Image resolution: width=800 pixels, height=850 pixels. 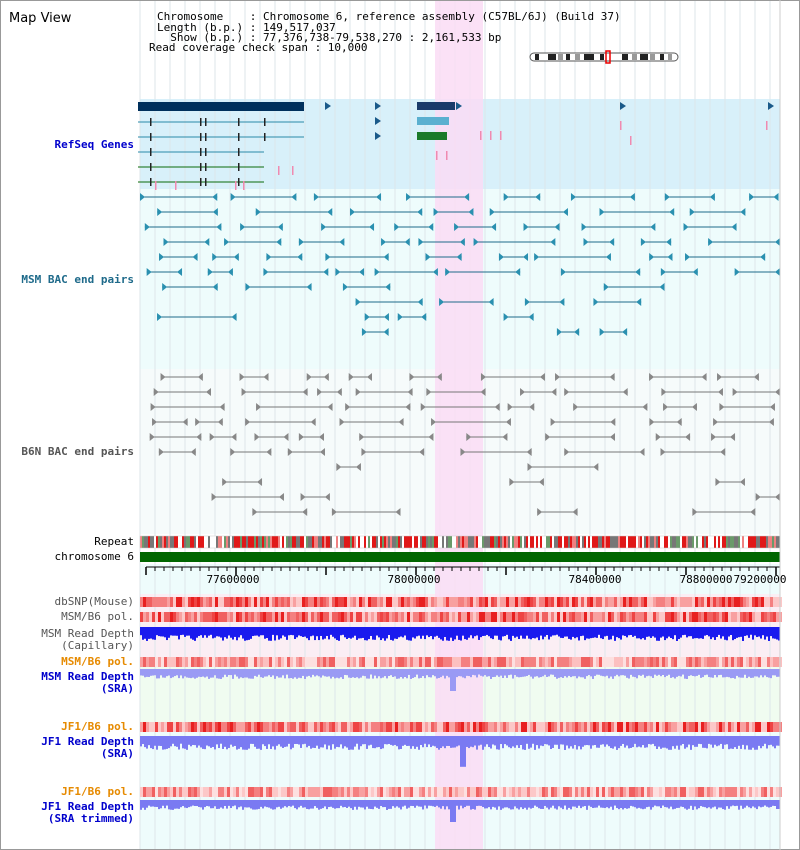 What do you see at coordinates (460, 542) in the screenshot?
I see `repeat-track` at bounding box center [460, 542].